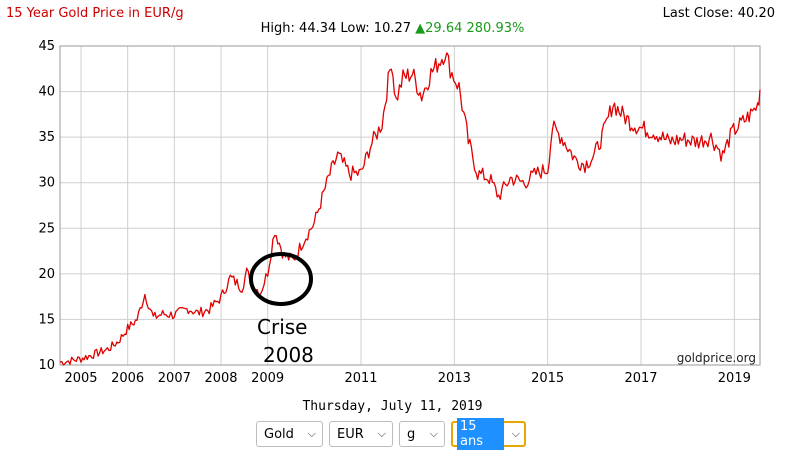 The width and height of the screenshot is (785, 463). What do you see at coordinates (127, 378) in the screenshot?
I see `x-tick-label: 2006` at bounding box center [127, 378].